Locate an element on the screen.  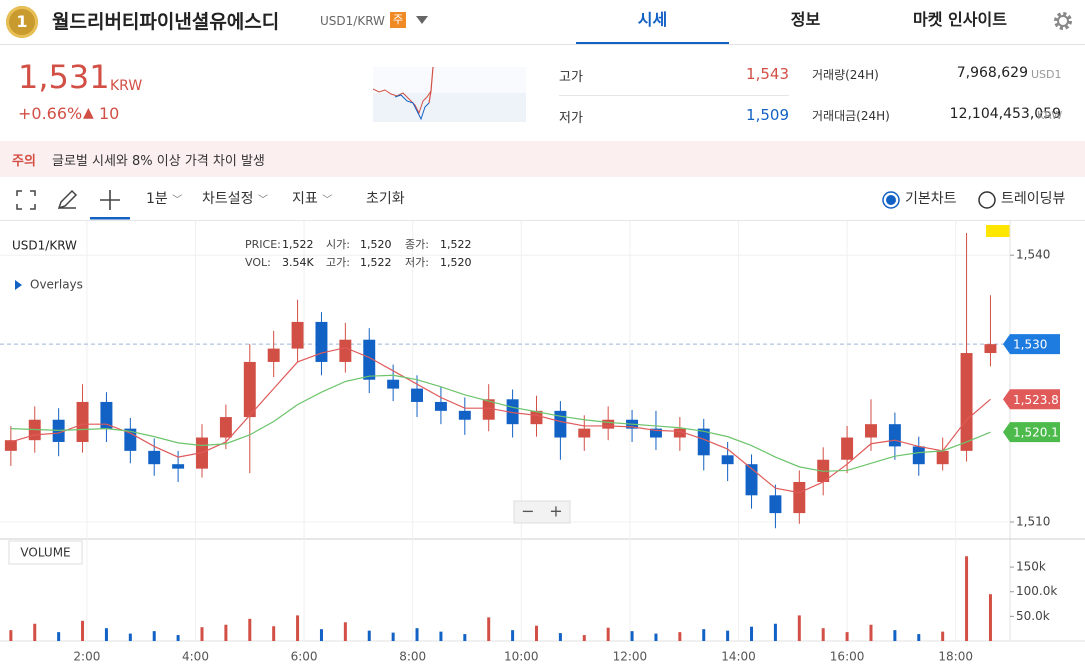
interval-label: 1분 is located at coordinates (157, 199).